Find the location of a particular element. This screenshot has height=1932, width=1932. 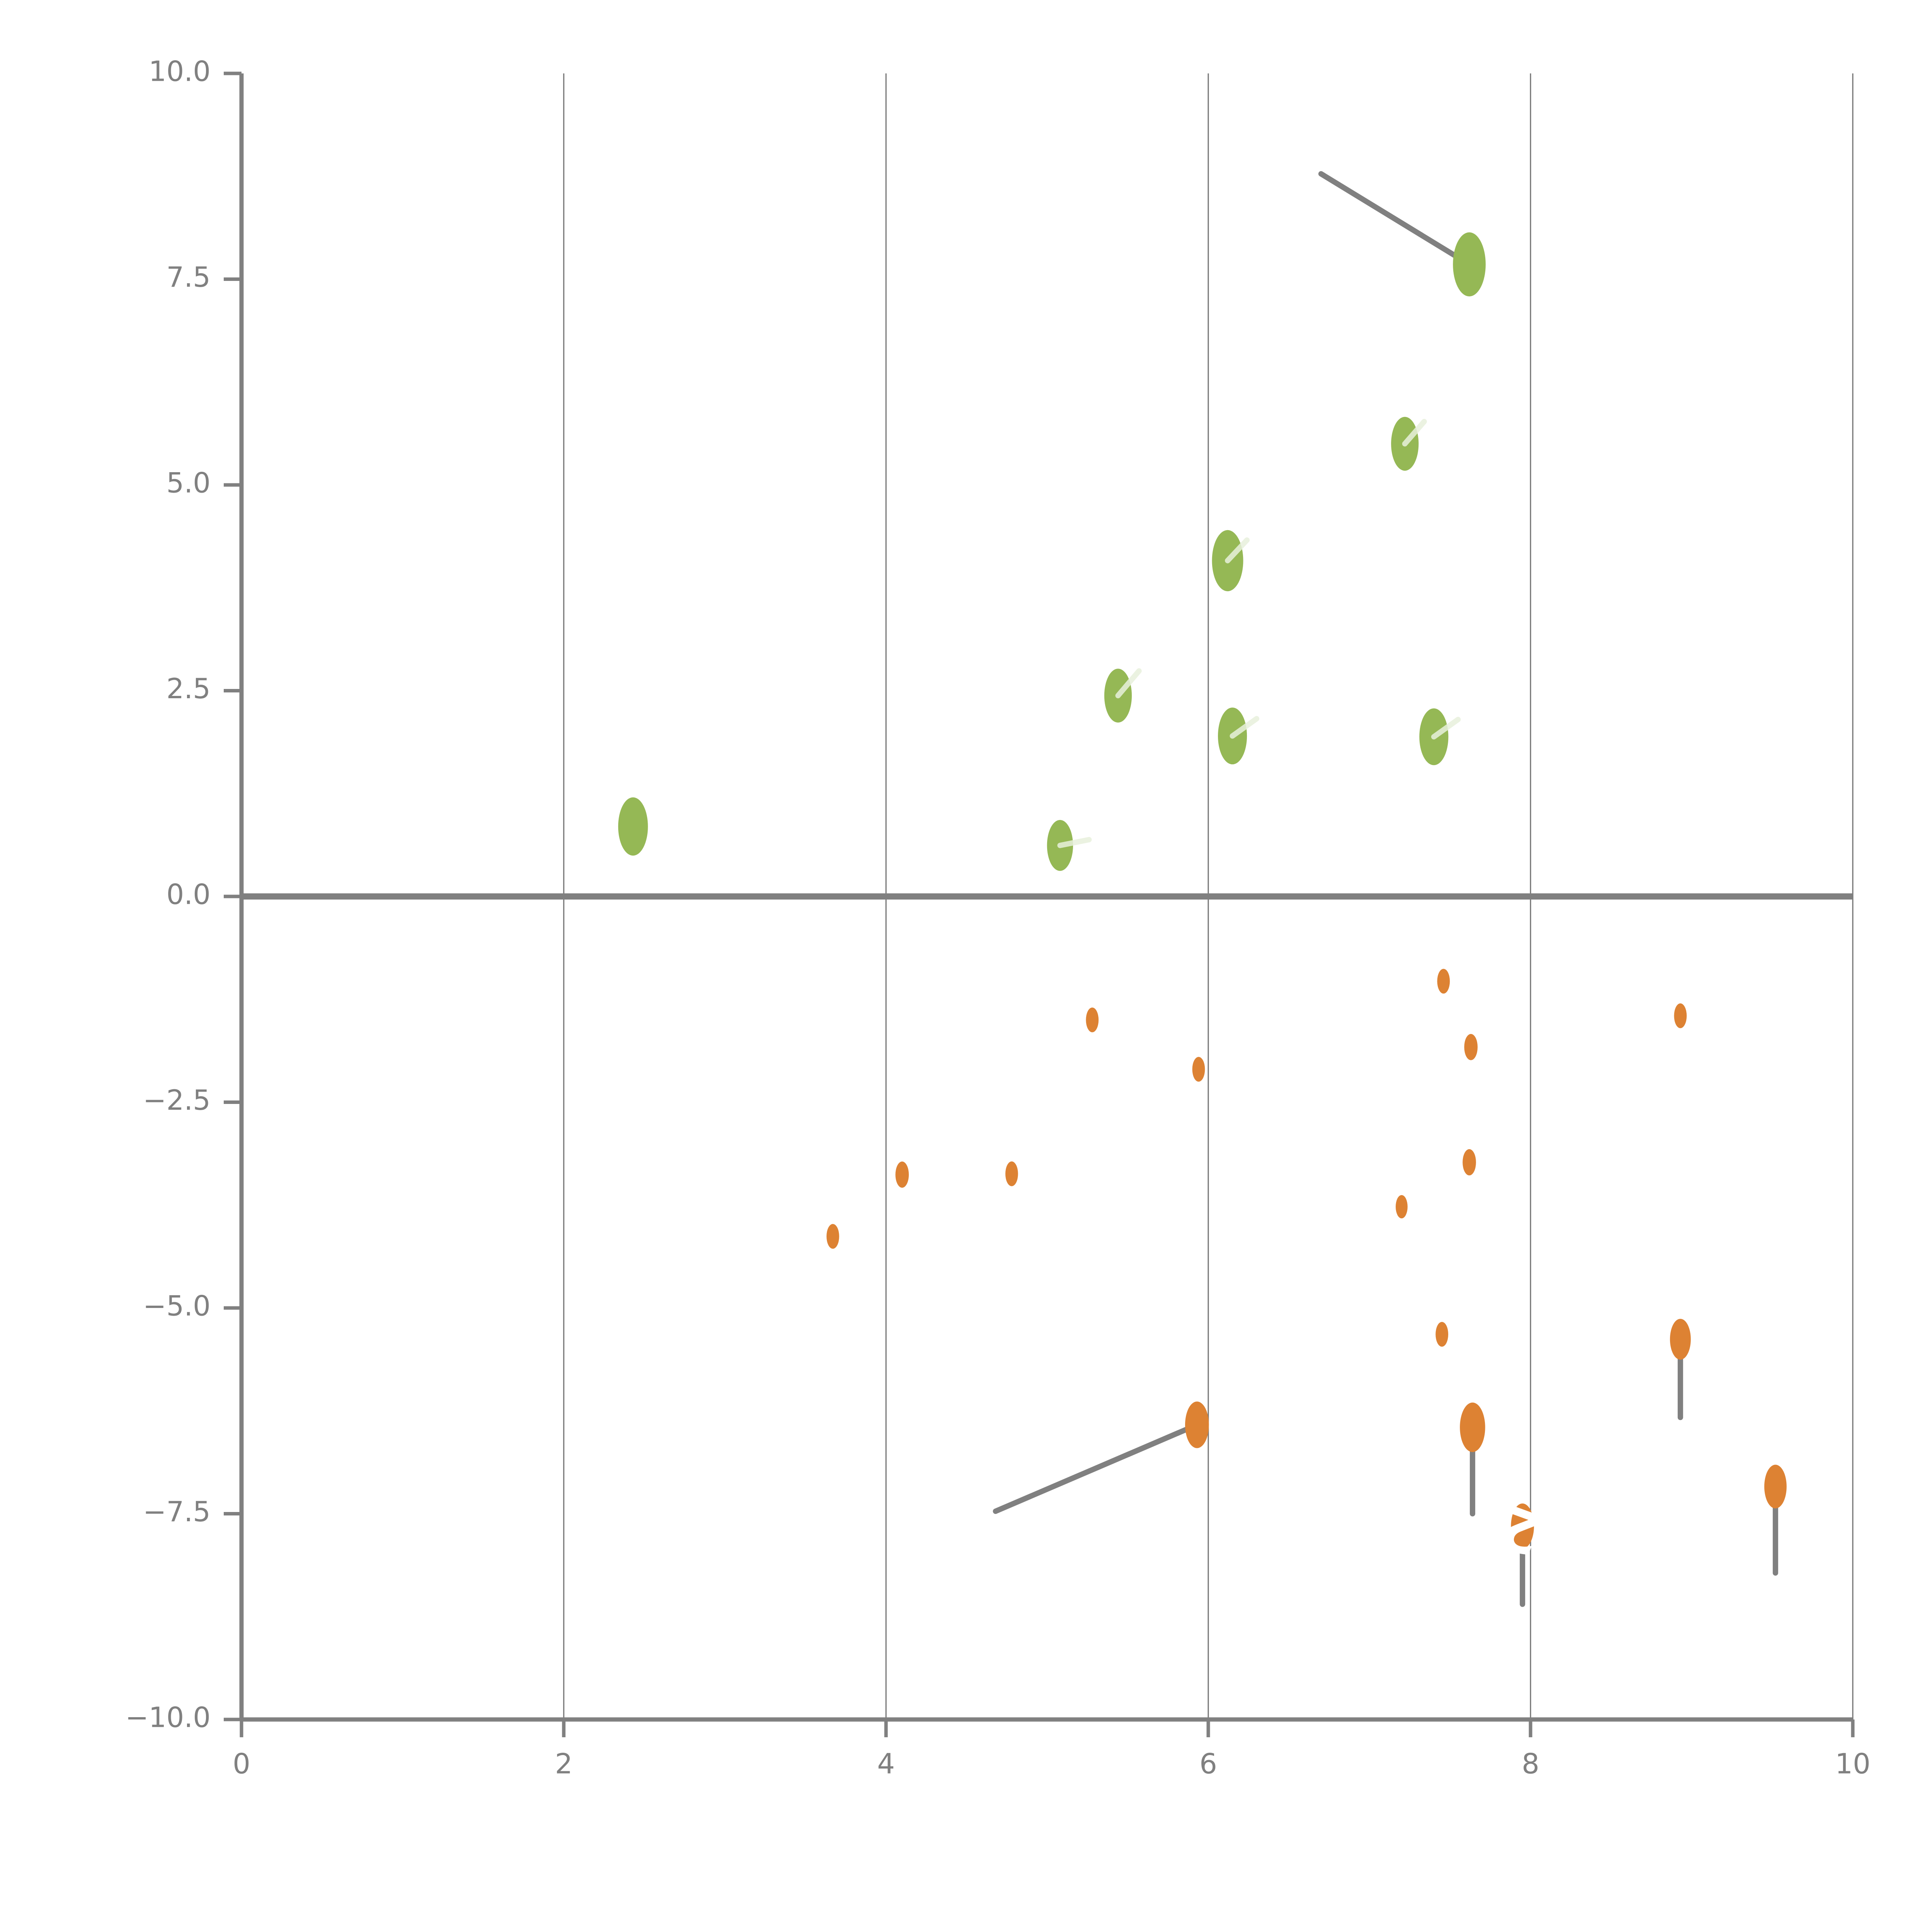

y-tick-label-4: 0.0 is located at coordinates (189, 894).